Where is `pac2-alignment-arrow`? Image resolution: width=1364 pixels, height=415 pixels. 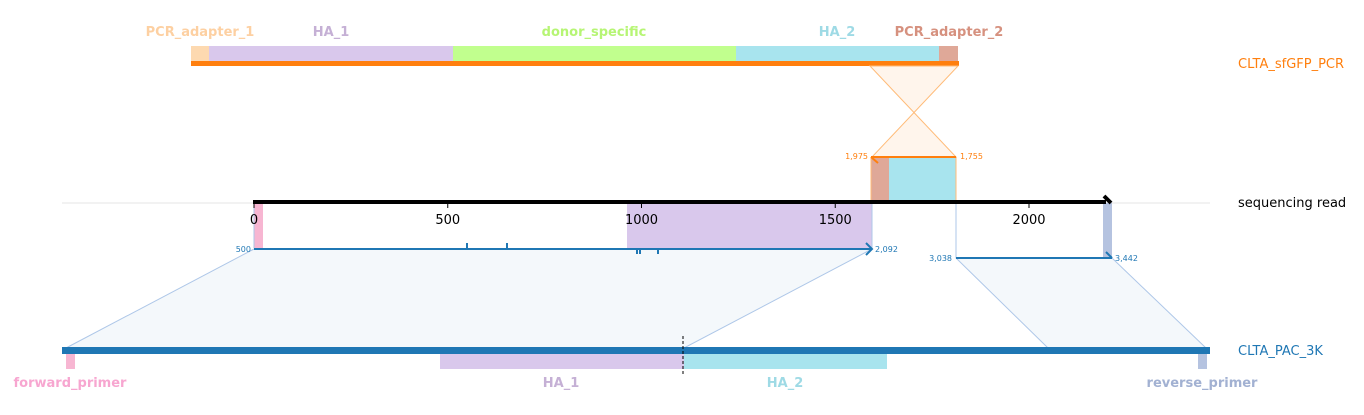
pac2-alignment-arrow is located at coordinates (1109, 255).